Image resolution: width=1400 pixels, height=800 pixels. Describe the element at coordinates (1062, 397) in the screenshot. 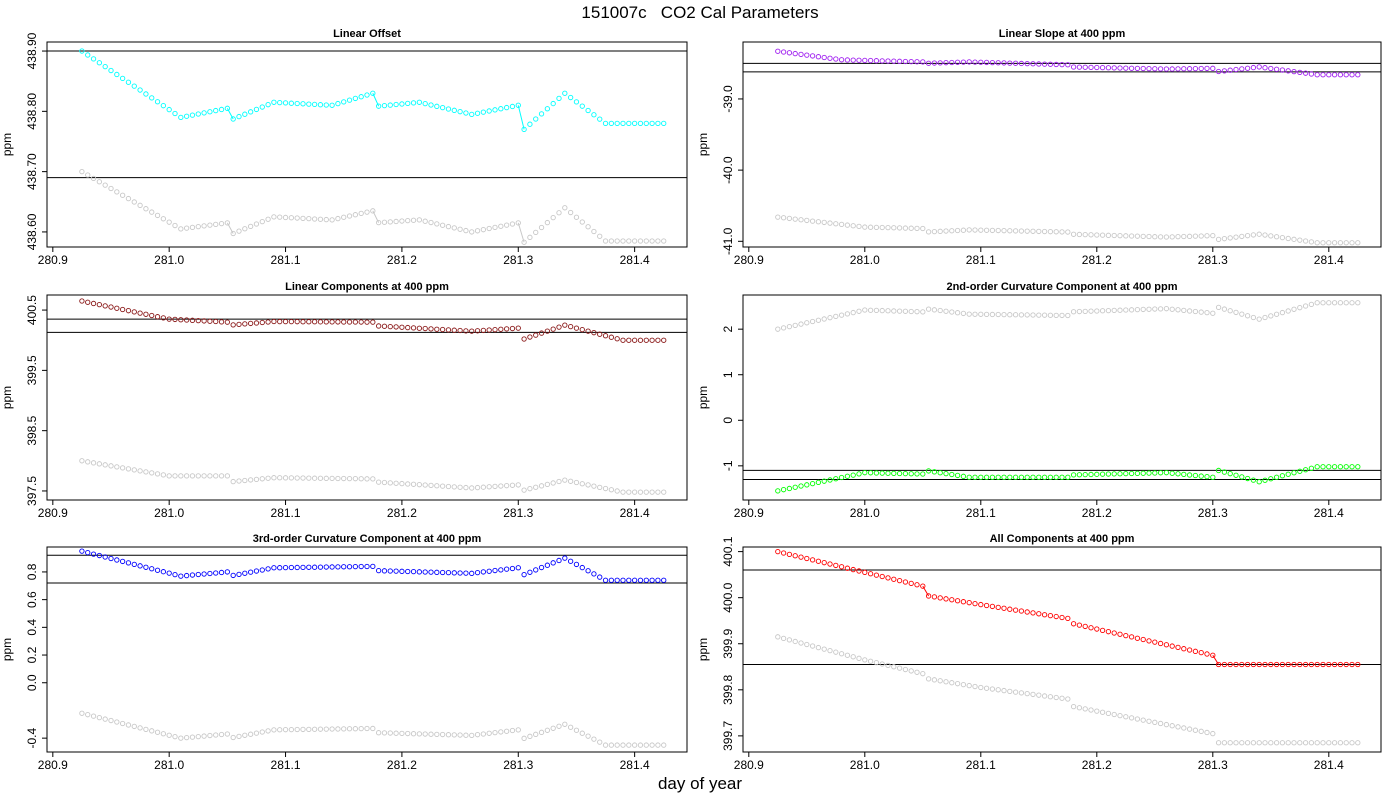

I see `plot-frame` at that location.